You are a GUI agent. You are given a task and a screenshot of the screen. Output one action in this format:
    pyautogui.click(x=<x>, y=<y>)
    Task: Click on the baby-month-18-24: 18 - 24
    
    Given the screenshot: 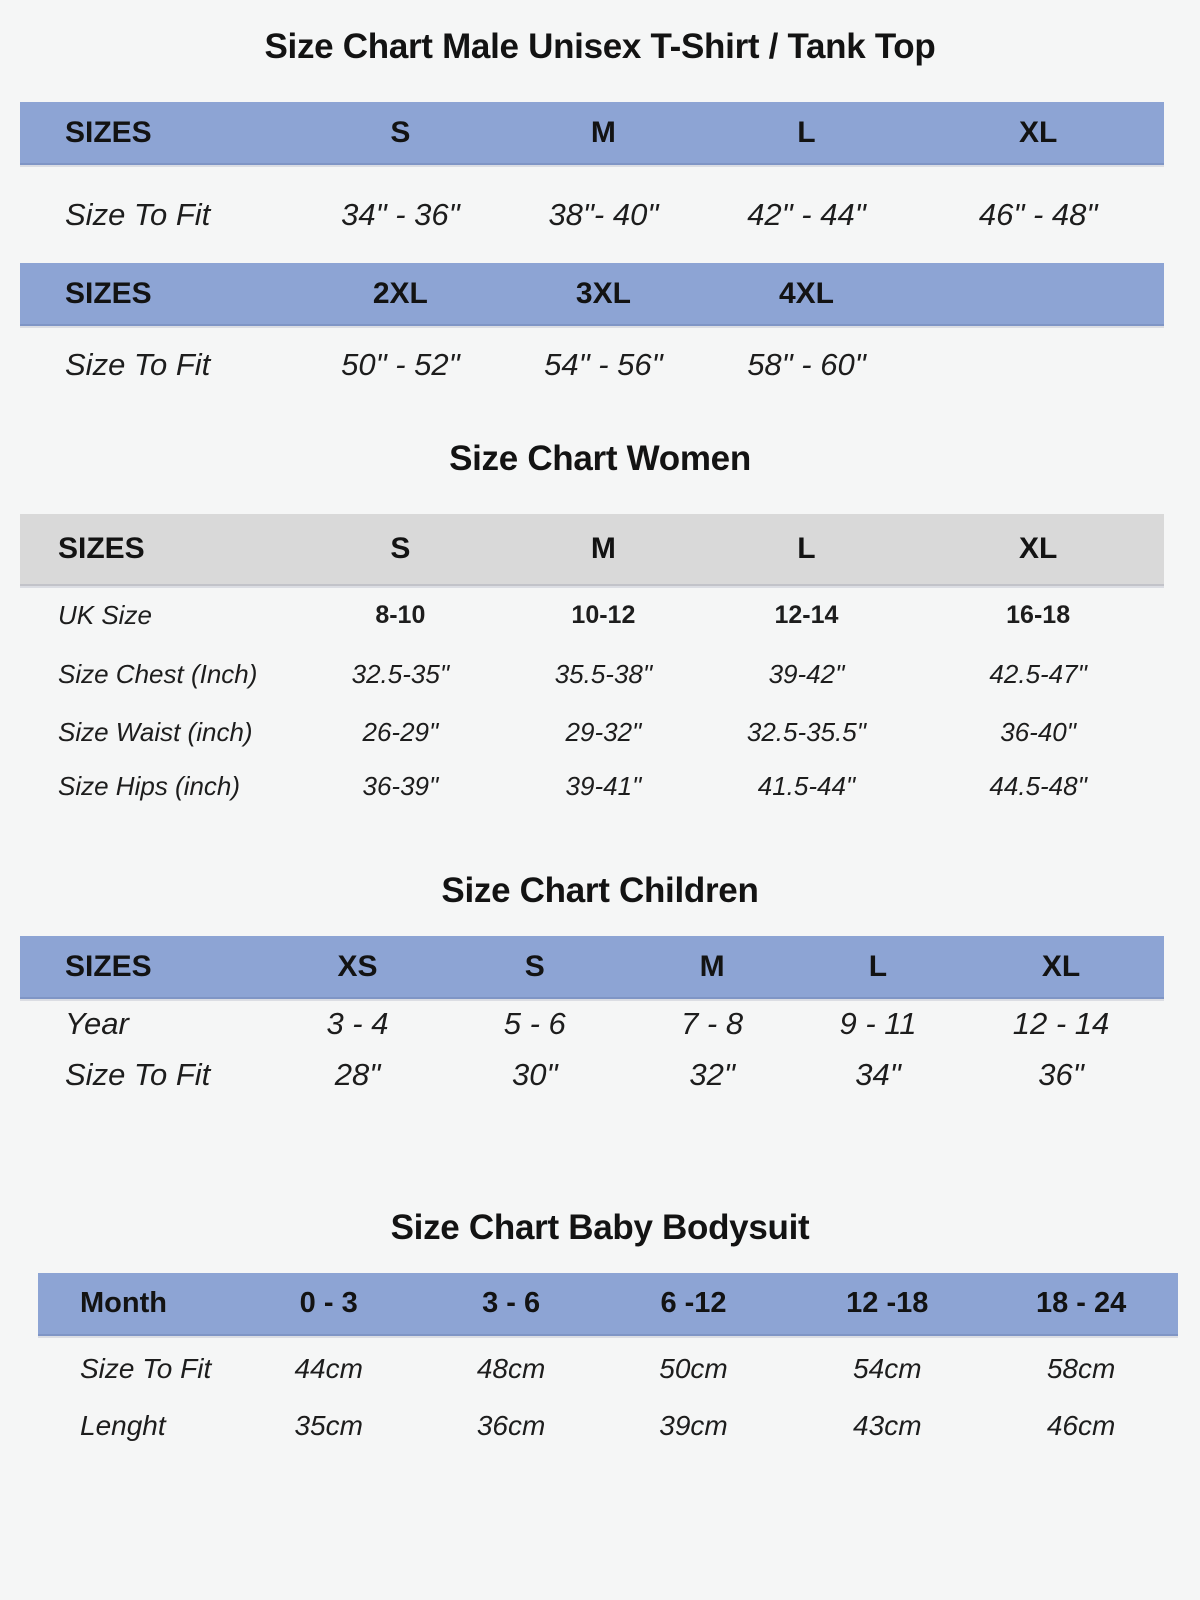 What is the action you would take?
    pyautogui.click(x=1081, y=1305)
    